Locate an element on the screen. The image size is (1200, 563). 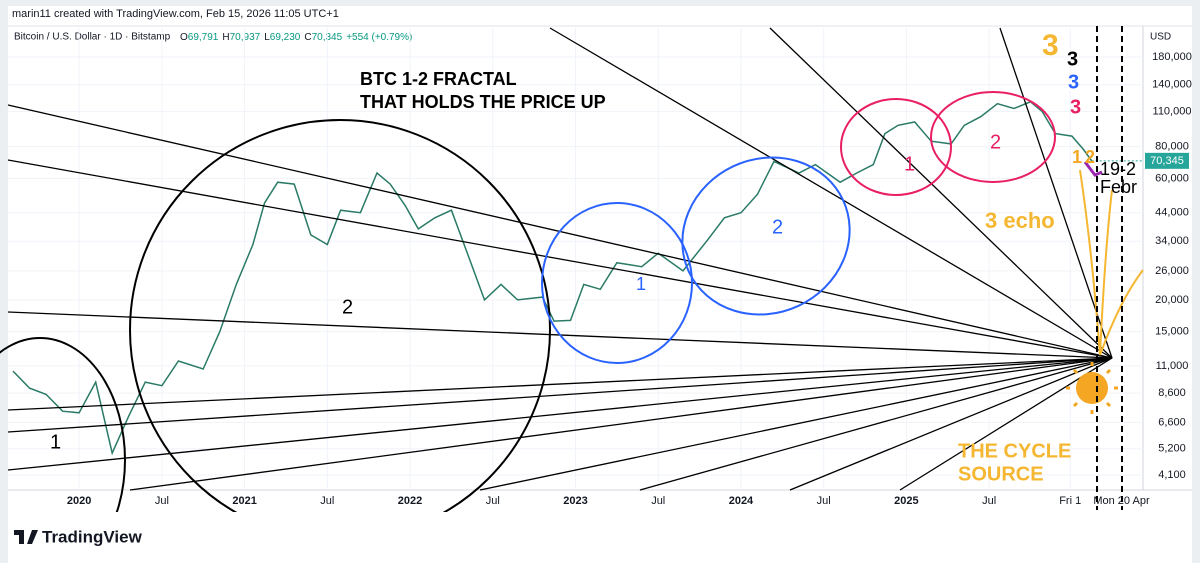
y-tick-label: 26,000 is located at coordinates (1172, 271).